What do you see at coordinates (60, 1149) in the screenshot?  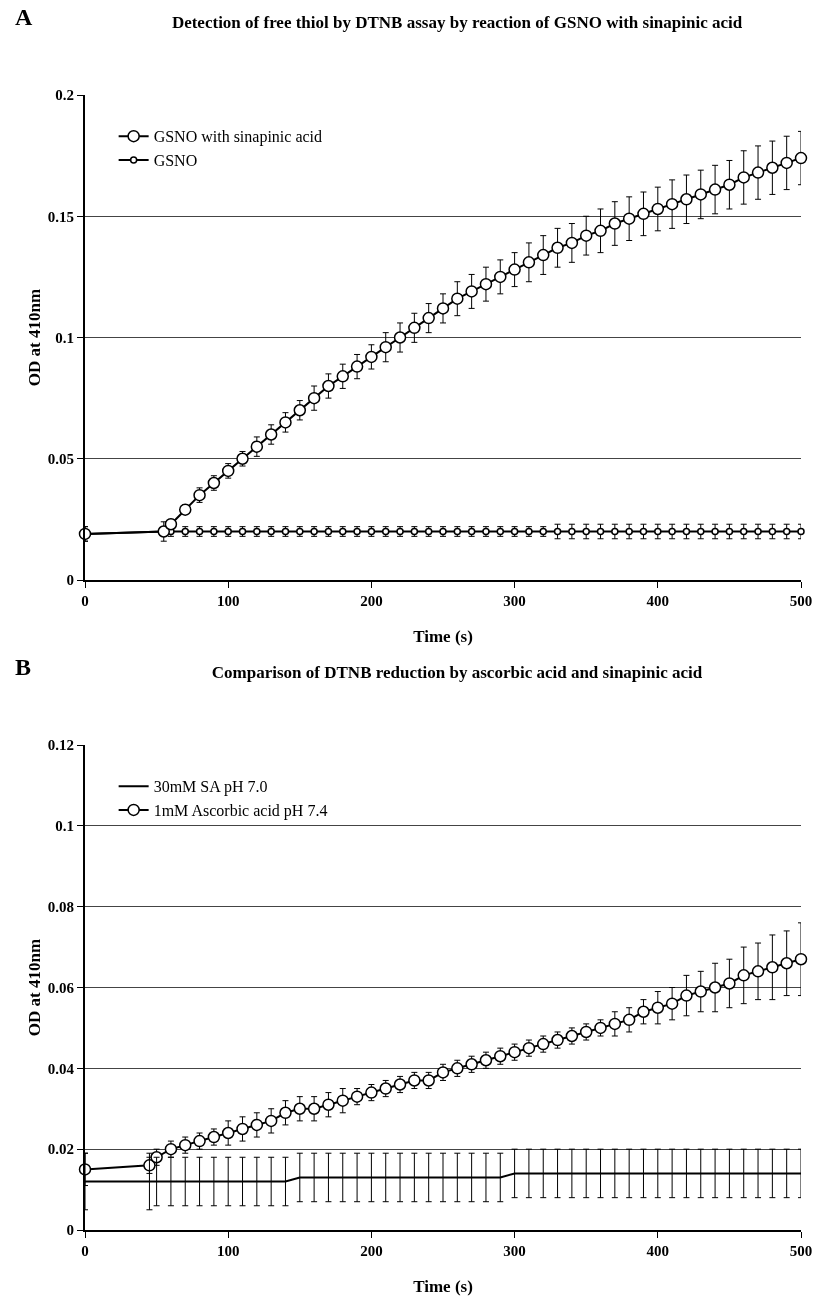 I see `y-tick-label: 0.02` at bounding box center [60, 1149].